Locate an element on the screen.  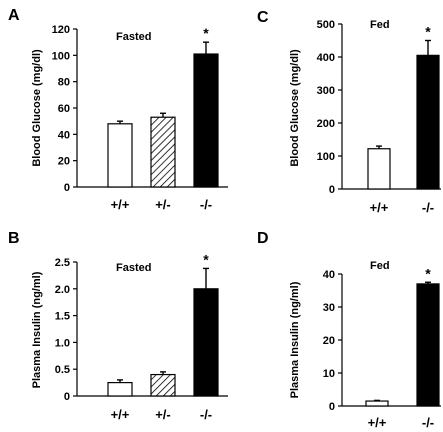
y-tick-label: 120 is located at coordinates (61, 30).